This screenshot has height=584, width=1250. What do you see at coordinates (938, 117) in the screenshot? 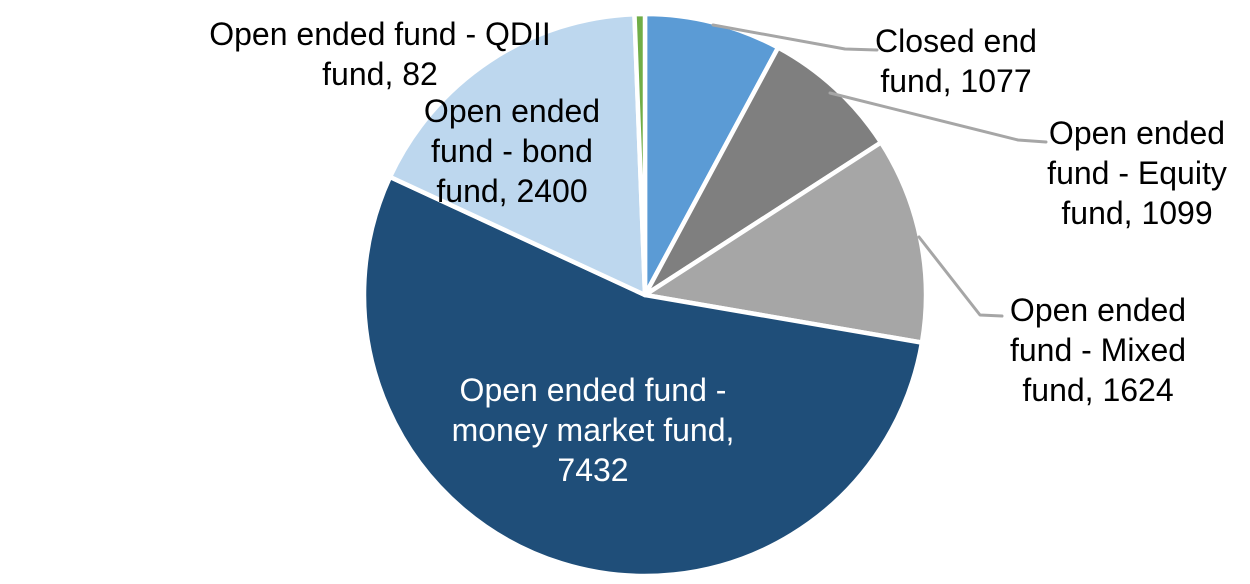
I see `leader-line-open-ended-fund-equity-fund` at bounding box center [938, 117].